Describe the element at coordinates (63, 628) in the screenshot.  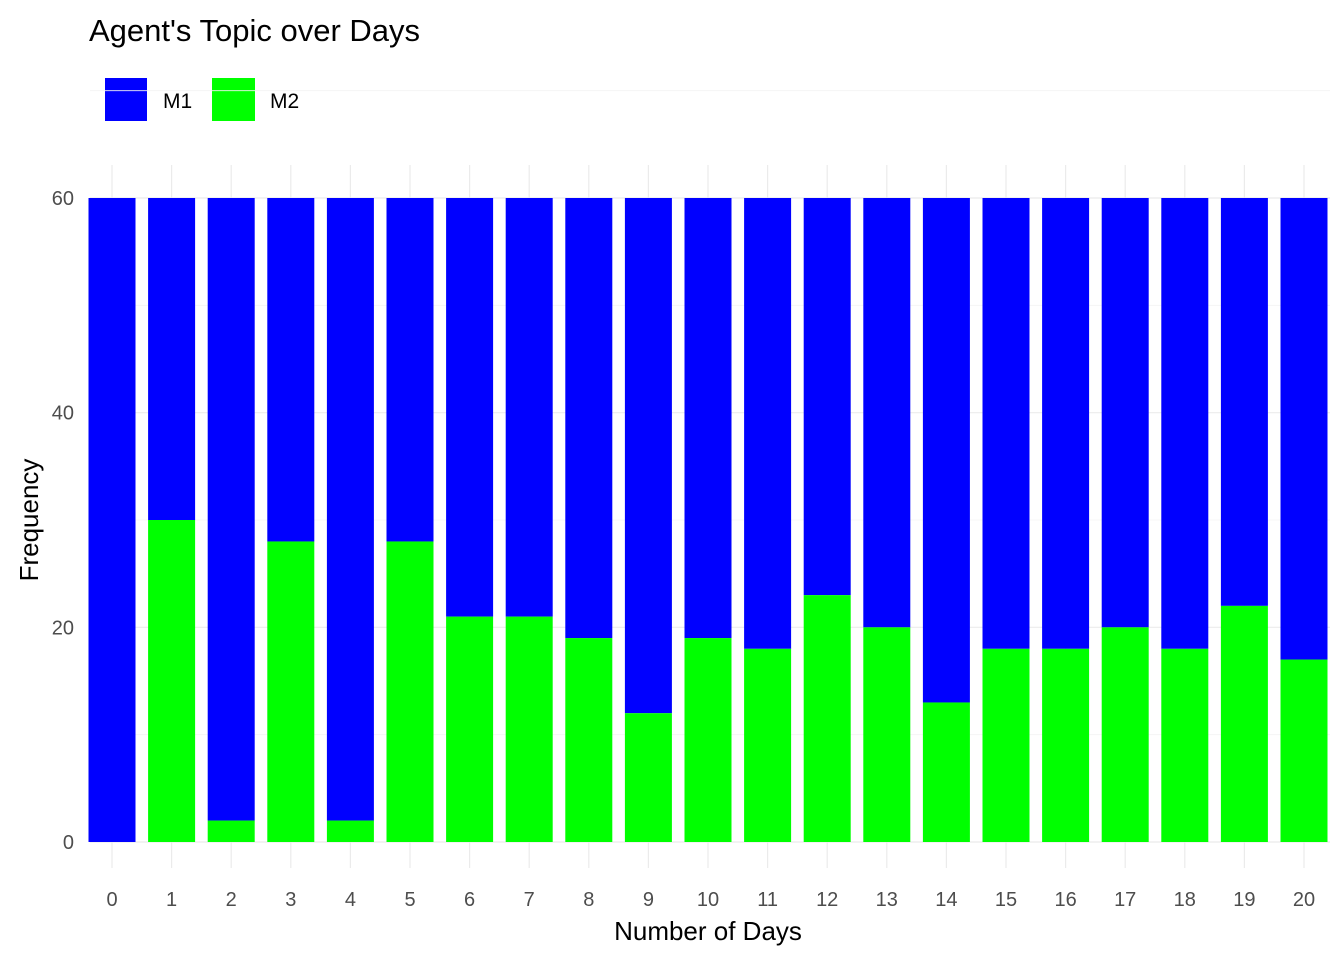
I see `y-tick-label: 20` at that location.